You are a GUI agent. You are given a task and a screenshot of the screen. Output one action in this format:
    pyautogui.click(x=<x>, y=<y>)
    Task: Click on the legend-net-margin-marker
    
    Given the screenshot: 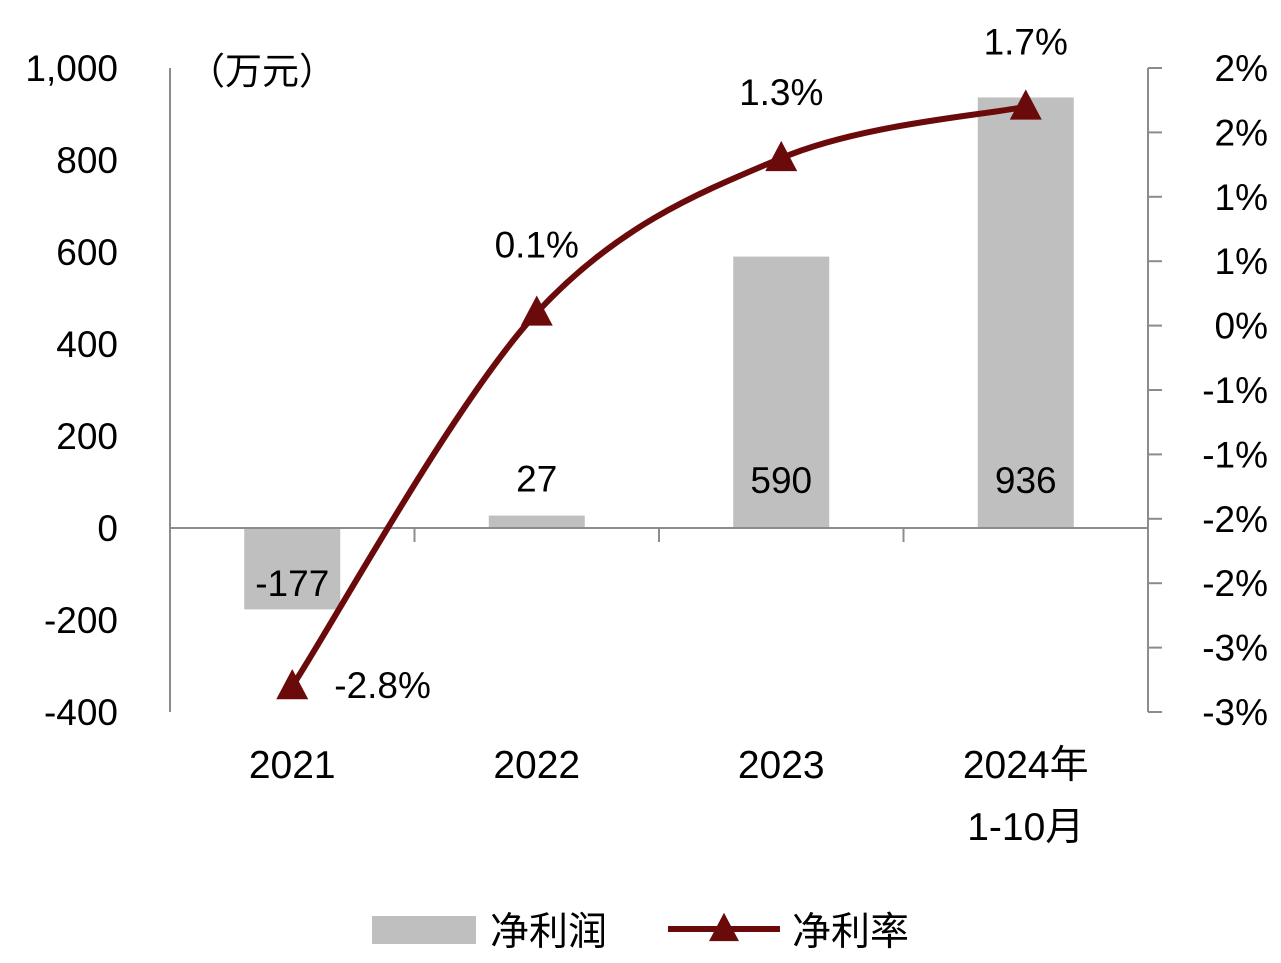 What is the action you would take?
    pyautogui.click(x=724, y=927)
    